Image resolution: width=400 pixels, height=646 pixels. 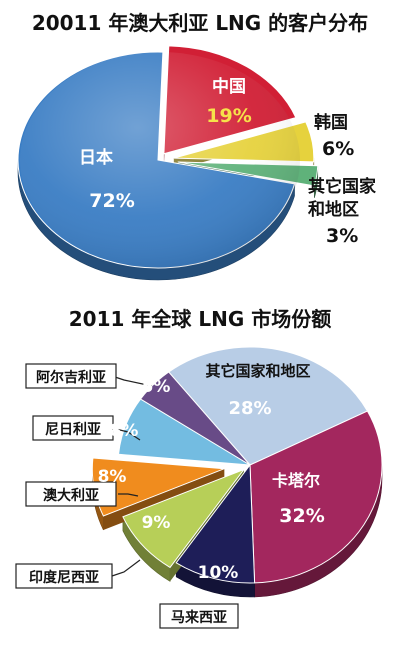 I want to click on slice-label-malaysia: 马来西亚, so click(x=199, y=618).